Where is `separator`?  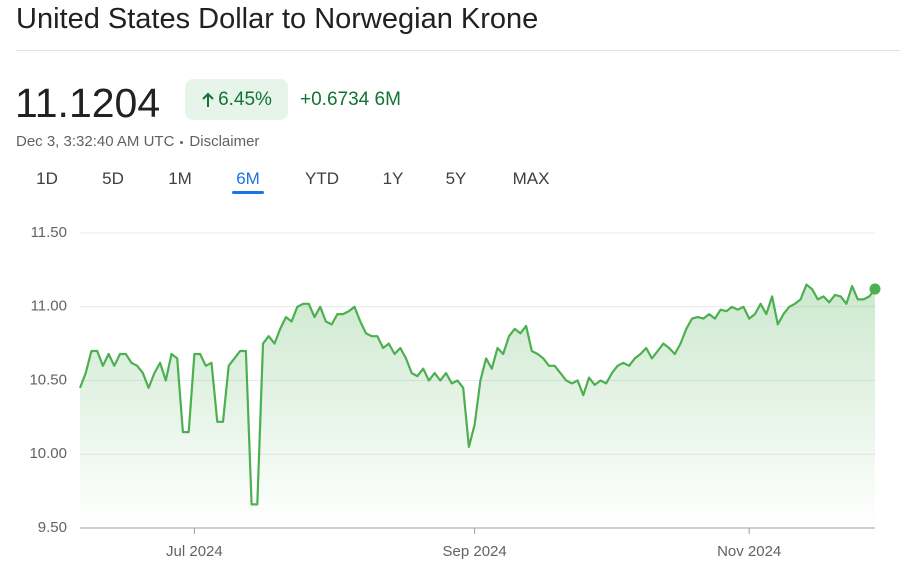 separator is located at coordinates (182, 142).